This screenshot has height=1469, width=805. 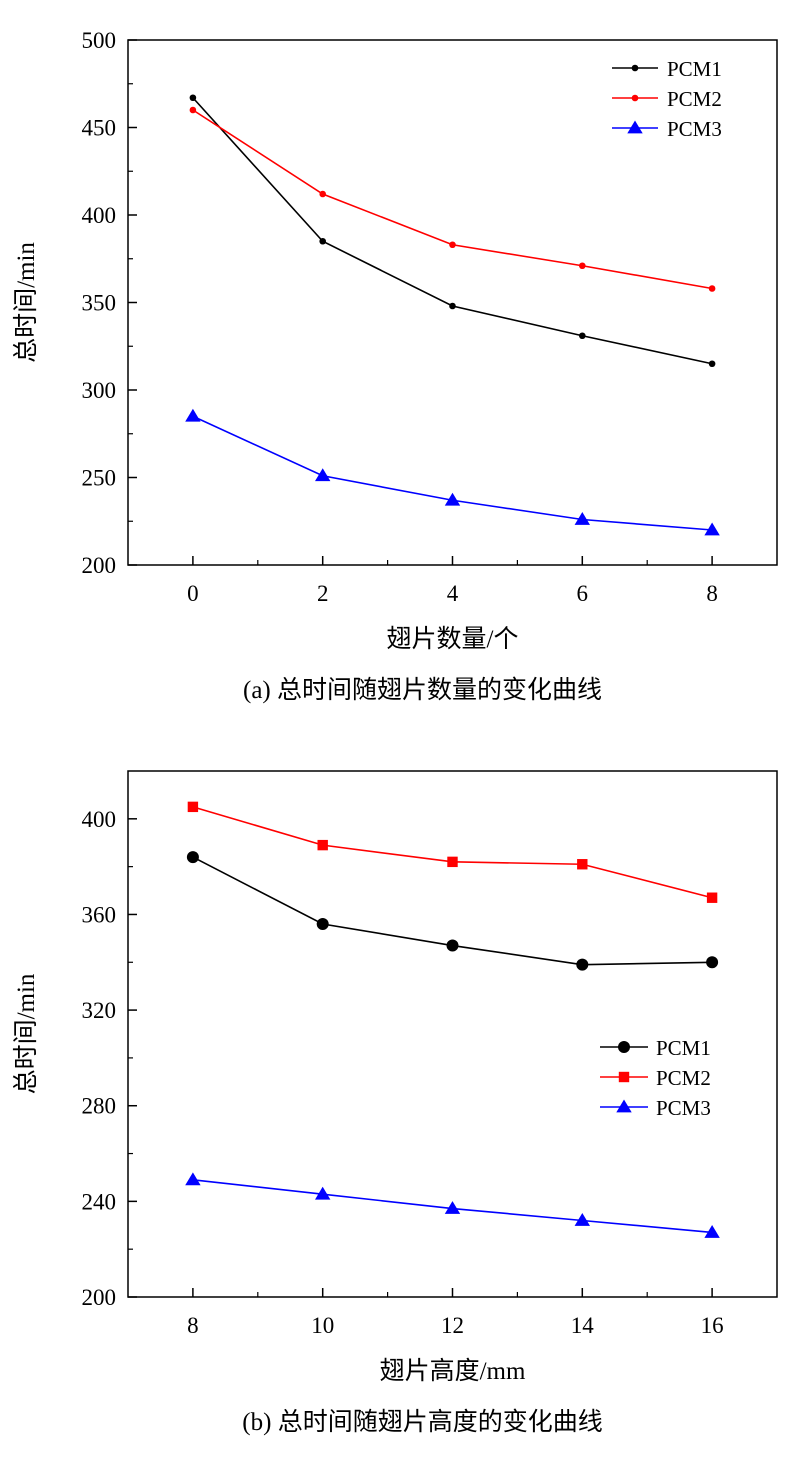 I want to click on y-tick-label: 240, so click(x=99, y=1201).